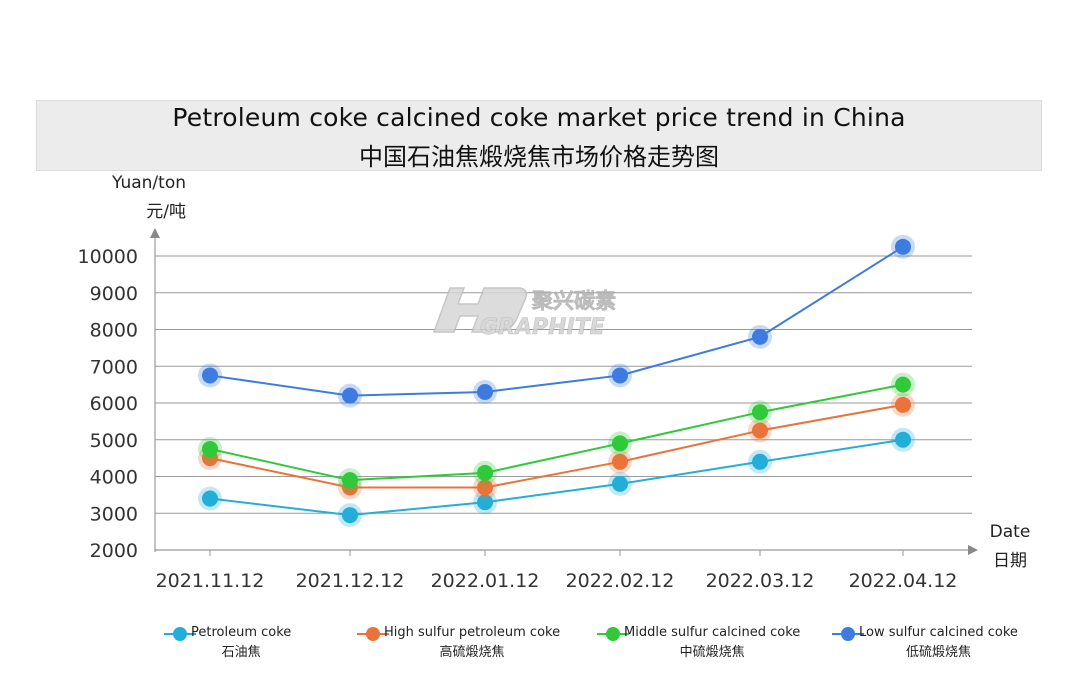 This screenshot has width=1080, height=680. What do you see at coordinates (155, 233) in the screenshot?
I see `y-axis-arrow` at bounding box center [155, 233].